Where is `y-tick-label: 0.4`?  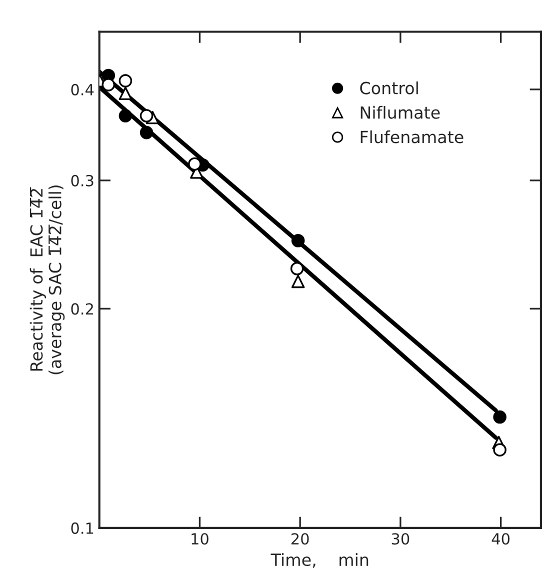 y-tick-label: 0.4 is located at coordinates (82, 90).